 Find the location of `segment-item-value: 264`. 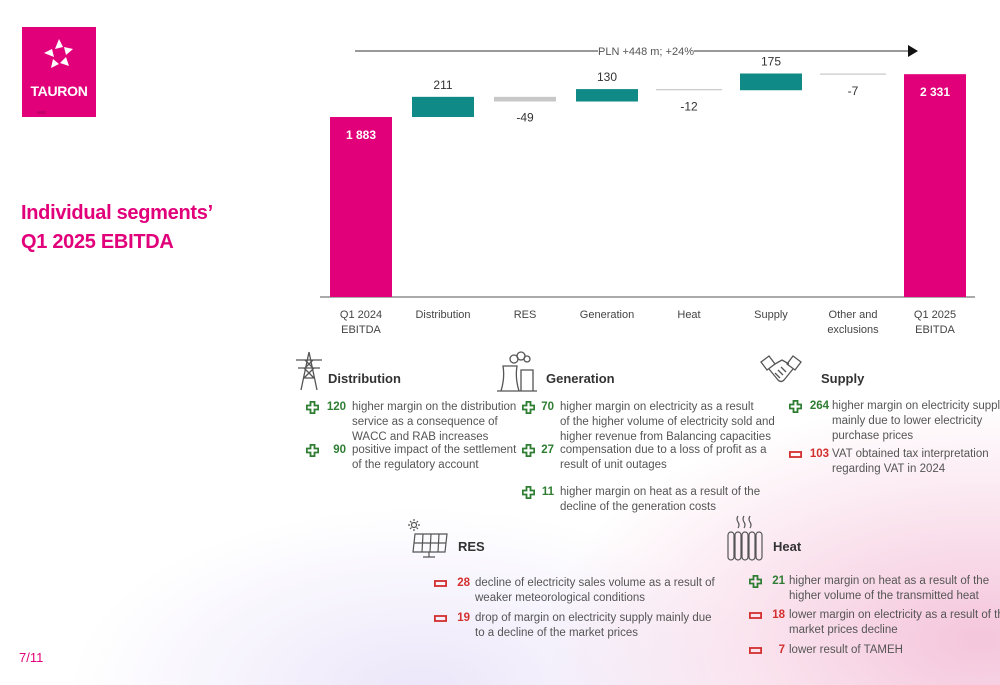

segment-item-value: 264 is located at coordinates (819, 406).